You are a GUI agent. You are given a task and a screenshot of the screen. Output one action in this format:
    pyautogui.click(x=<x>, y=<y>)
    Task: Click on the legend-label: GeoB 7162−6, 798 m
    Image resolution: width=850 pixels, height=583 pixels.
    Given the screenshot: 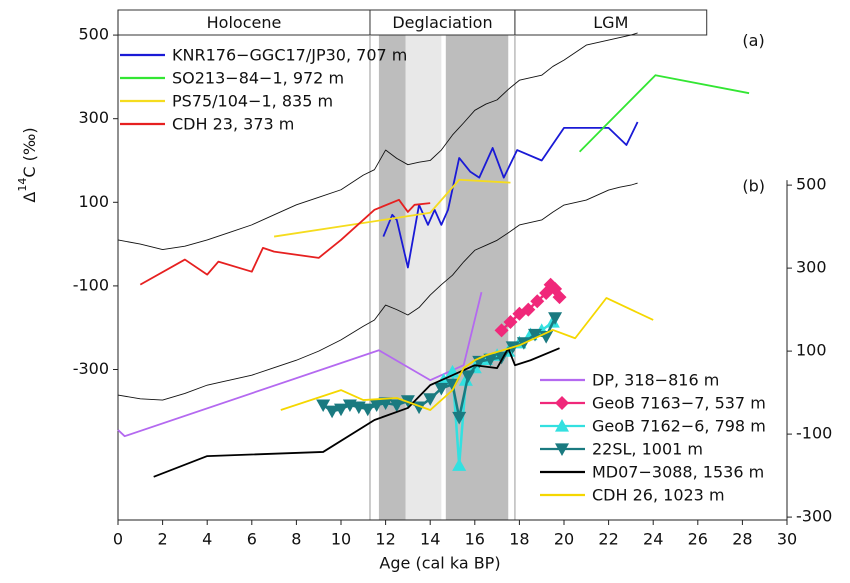 What is the action you would take?
    pyautogui.click(x=679, y=426)
    